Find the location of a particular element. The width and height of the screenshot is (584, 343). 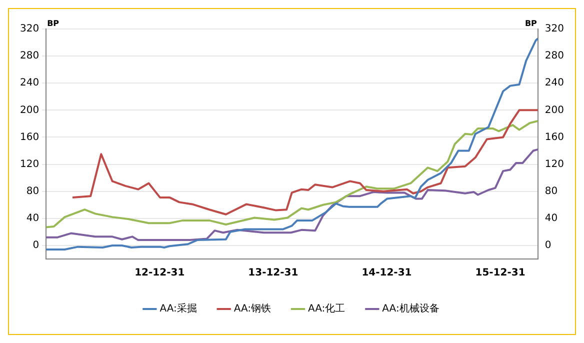

x-tick-label: 15-12-31 is located at coordinates (500, 273).